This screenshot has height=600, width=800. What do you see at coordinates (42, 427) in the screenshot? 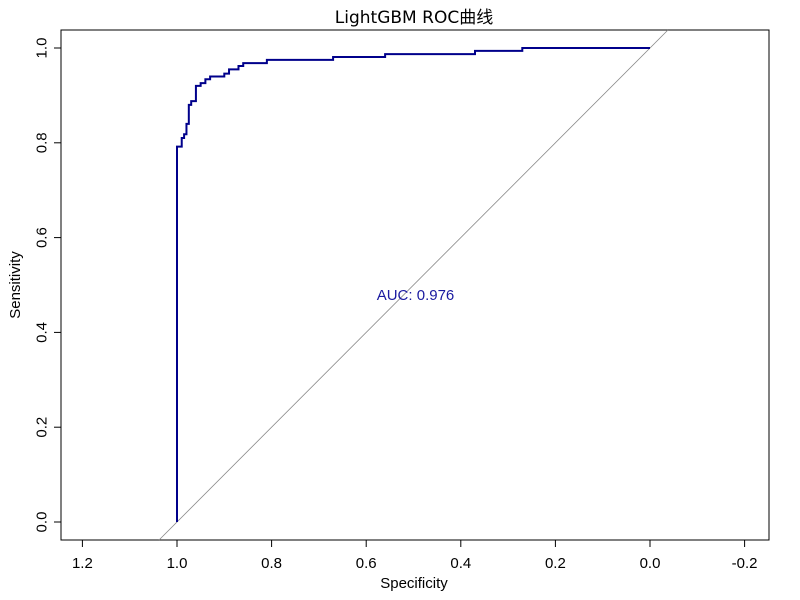
I see `y-tick-label: 0.2` at bounding box center [42, 427].